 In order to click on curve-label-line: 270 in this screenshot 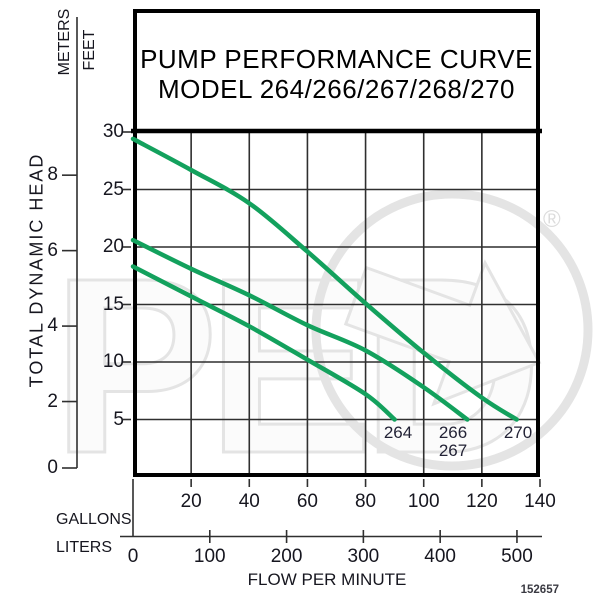, I will do `click(518, 432)`.